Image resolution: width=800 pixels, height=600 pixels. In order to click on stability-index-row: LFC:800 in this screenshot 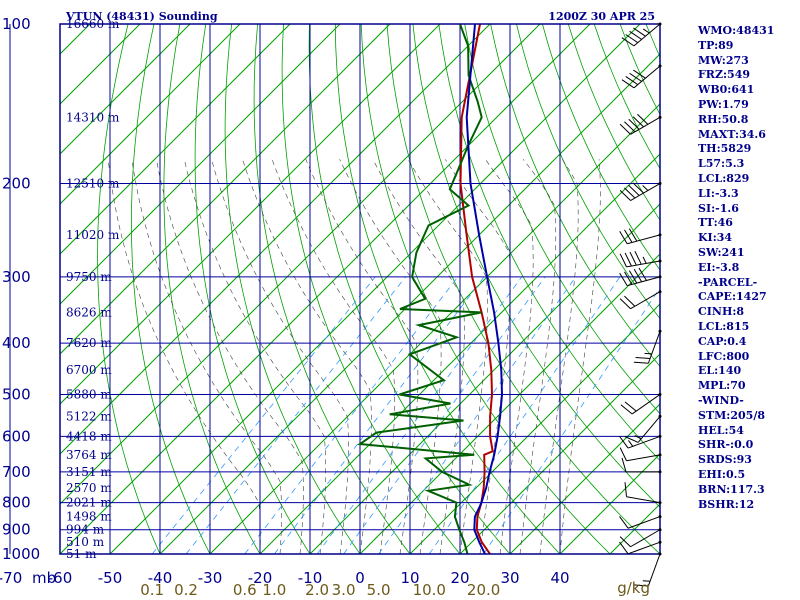, I will do `click(724, 356)`.